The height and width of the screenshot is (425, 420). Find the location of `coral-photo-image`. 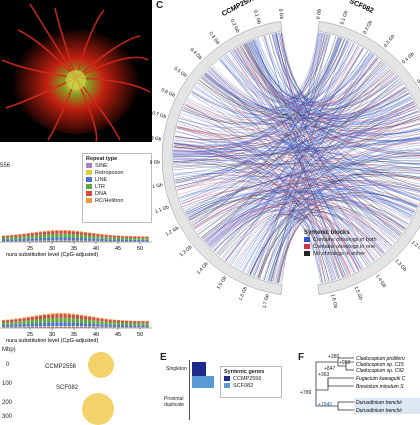

coral-photo-image is located at coordinates (76, 71).